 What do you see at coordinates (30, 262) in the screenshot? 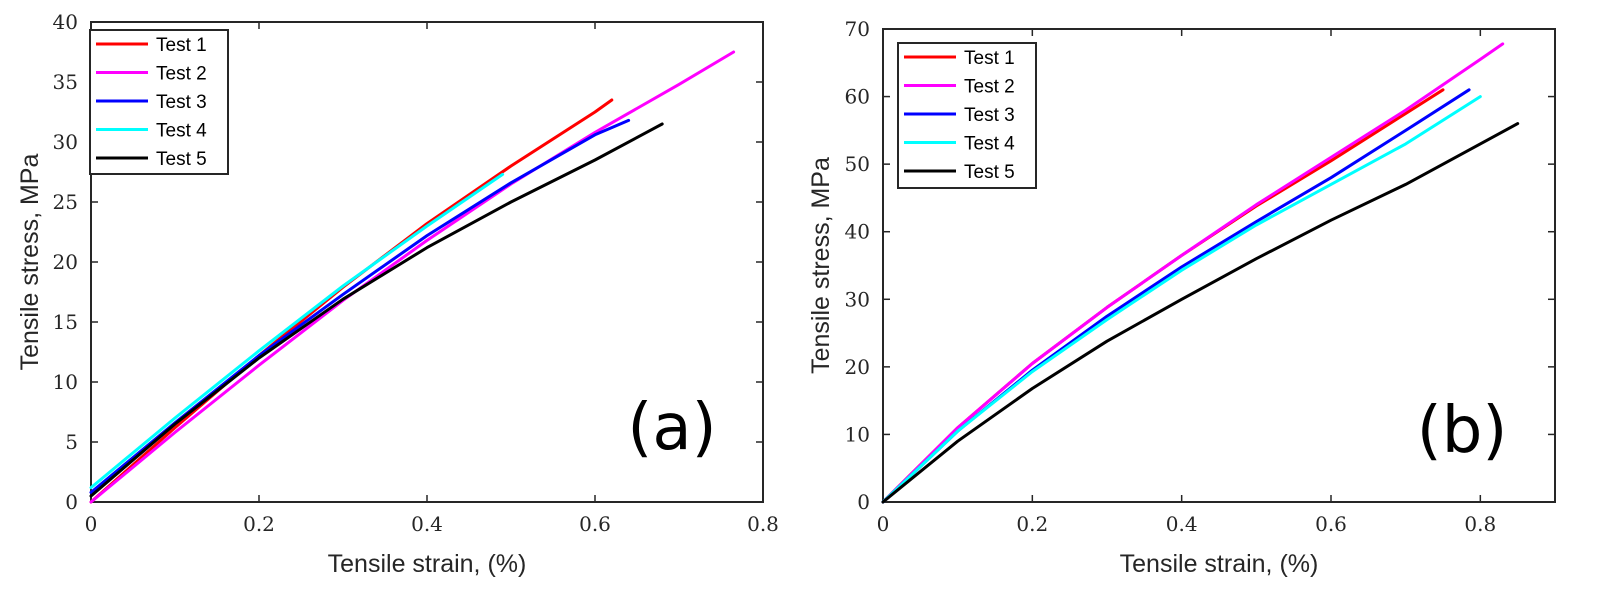
I see `a-y-axis-label: Tensile stress, MPa` at bounding box center [30, 262].